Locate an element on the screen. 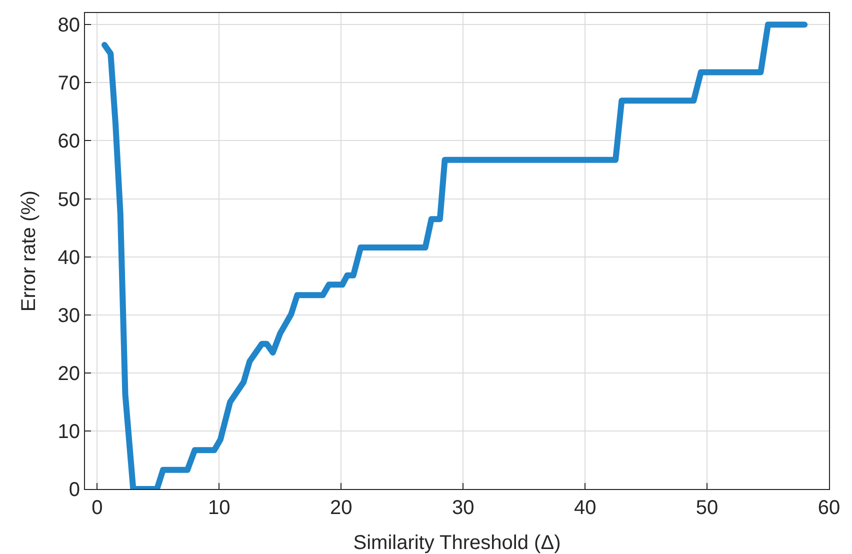 The image size is (852, 554). y-tick-label: 80 is located at coordinates (69, 25).